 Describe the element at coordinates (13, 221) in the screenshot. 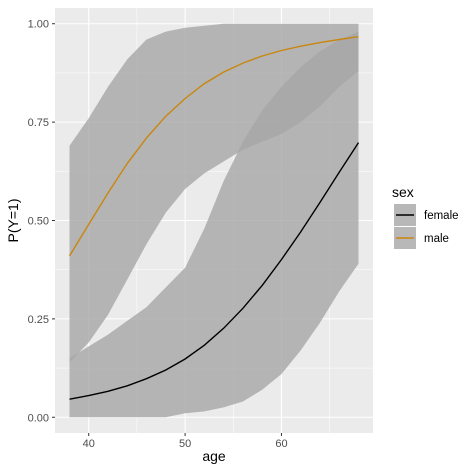

I see `y-axis-title: P(Y=1)` at that location.